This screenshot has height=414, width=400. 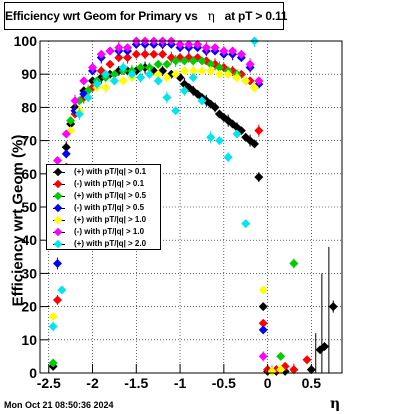 I want to click on legend-entry: (-) with pT/|q| > 0.5, so click(x=103, y=209).